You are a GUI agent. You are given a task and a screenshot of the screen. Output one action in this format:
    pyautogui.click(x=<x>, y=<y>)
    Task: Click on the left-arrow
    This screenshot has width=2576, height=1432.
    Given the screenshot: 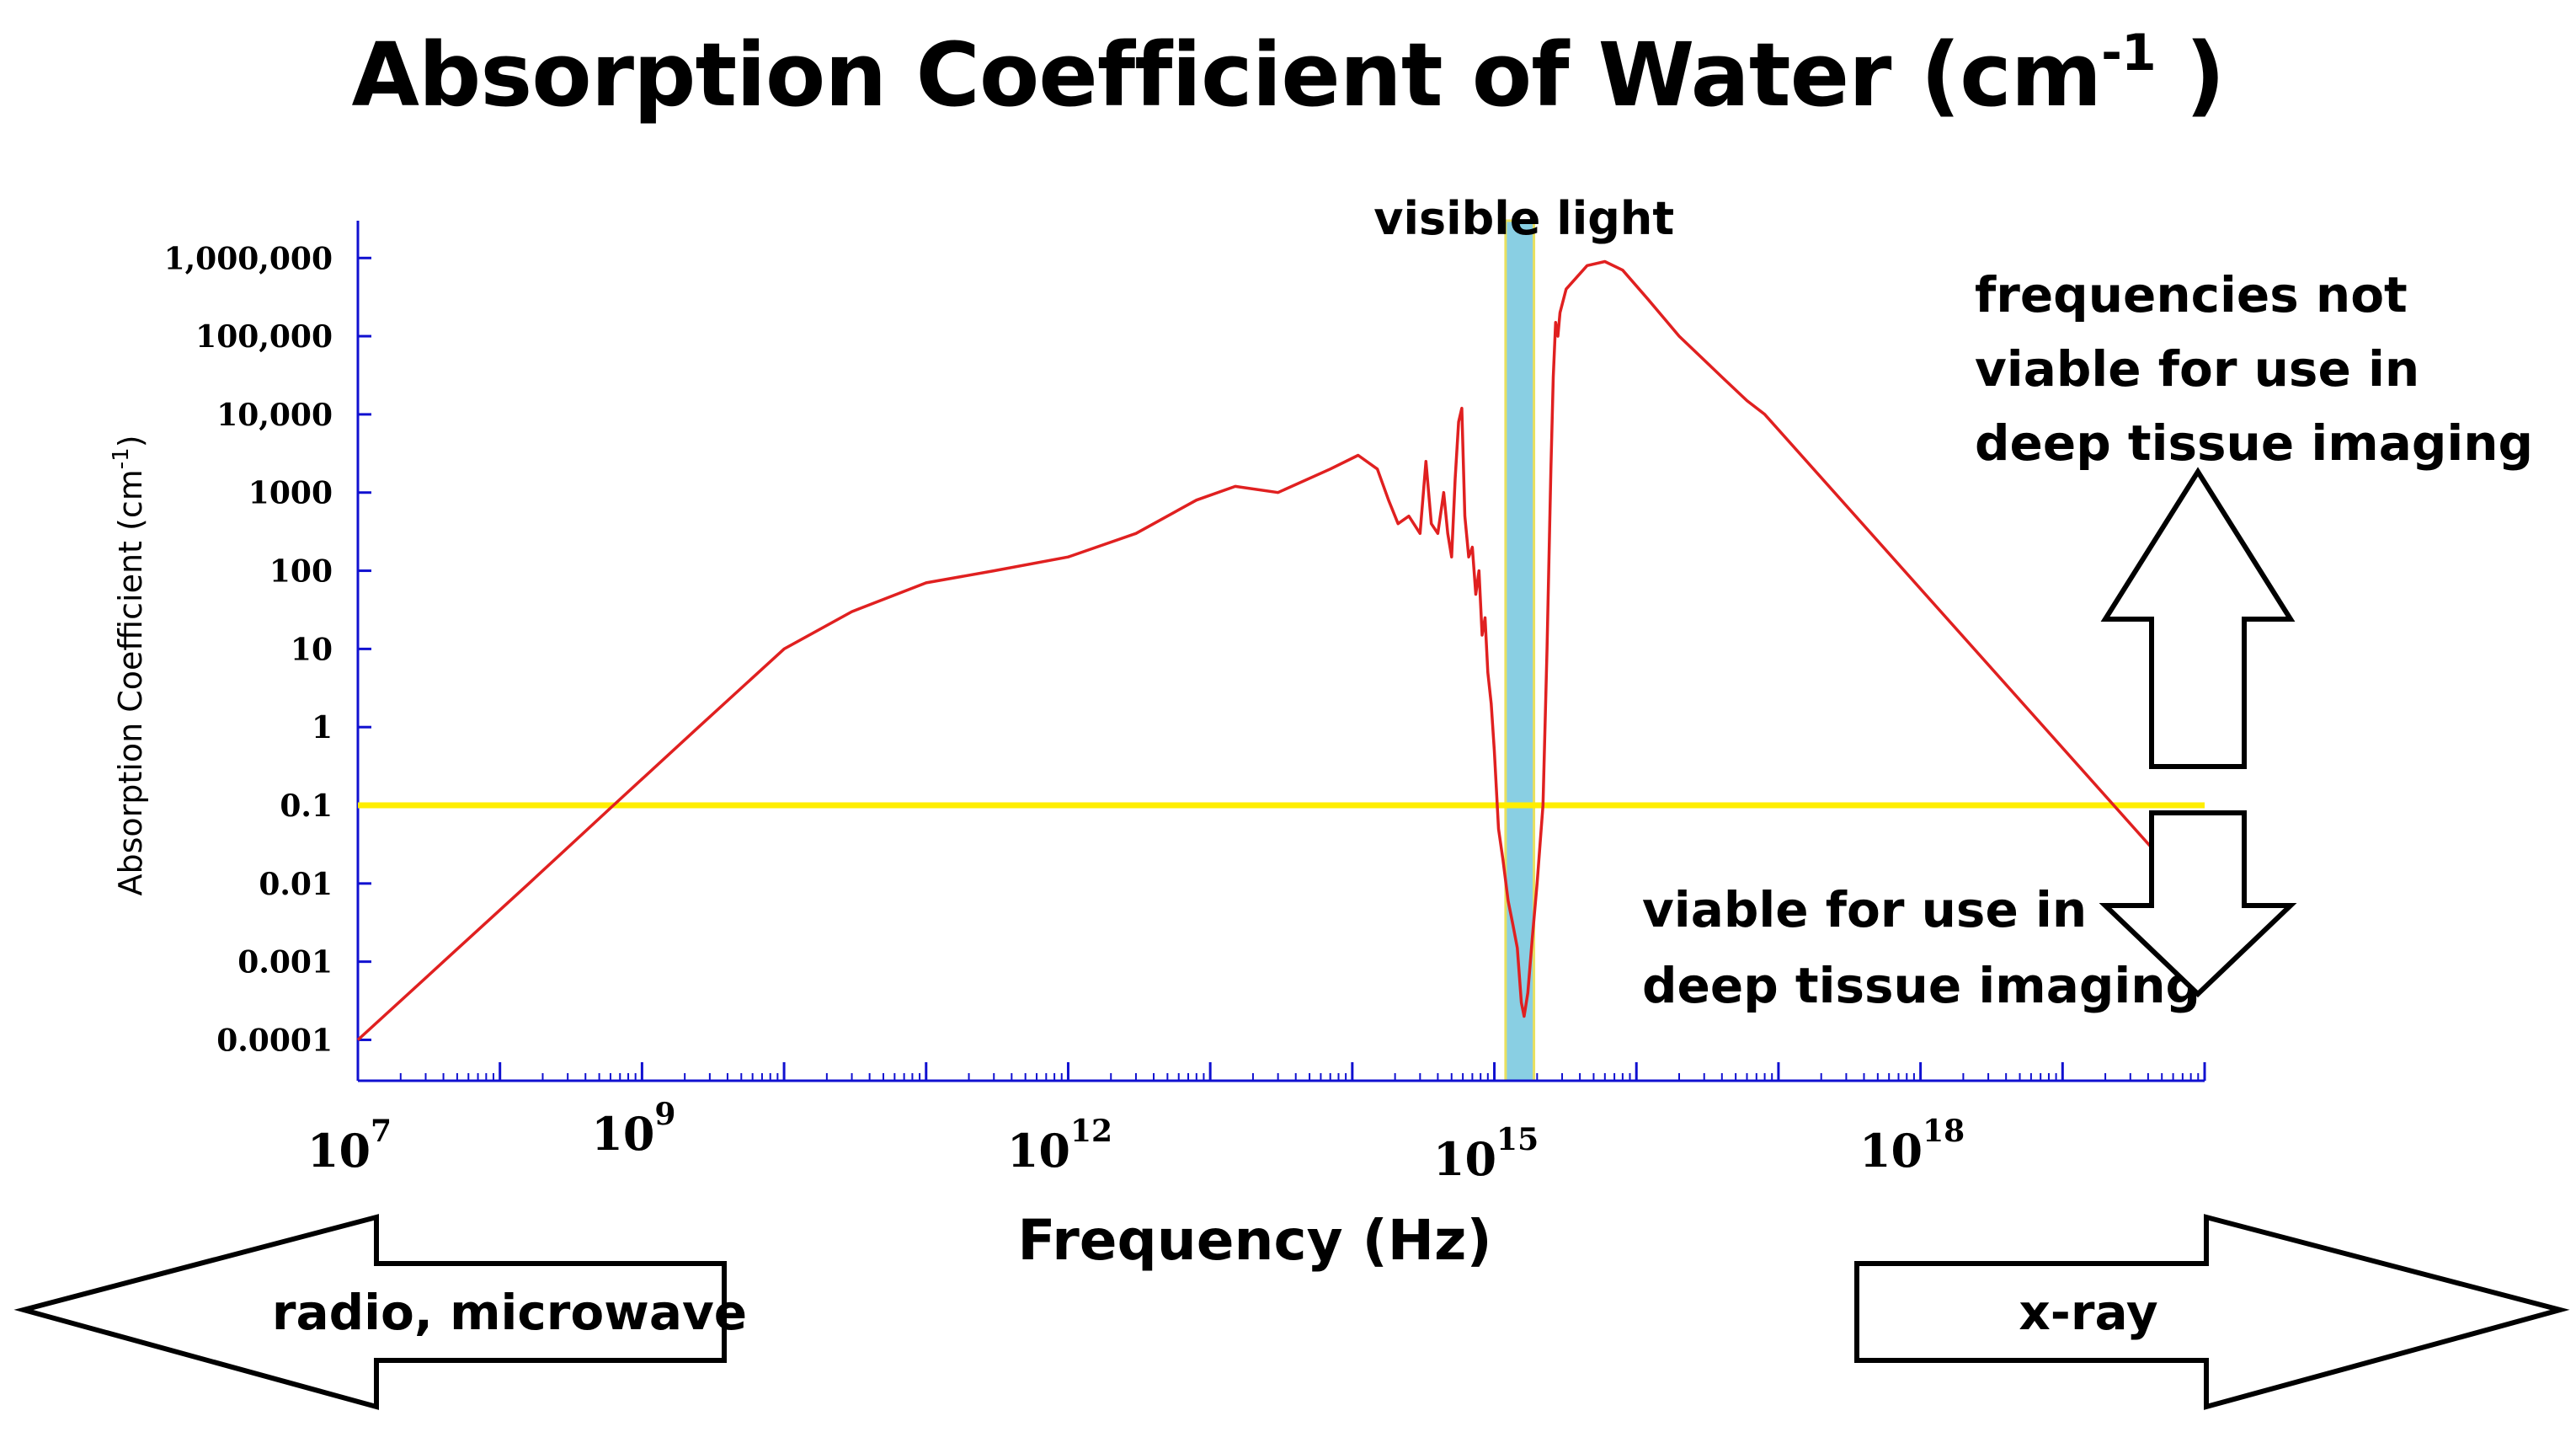 What is the action you would take?
    pyautogui.click(x=370, y=1312)
    